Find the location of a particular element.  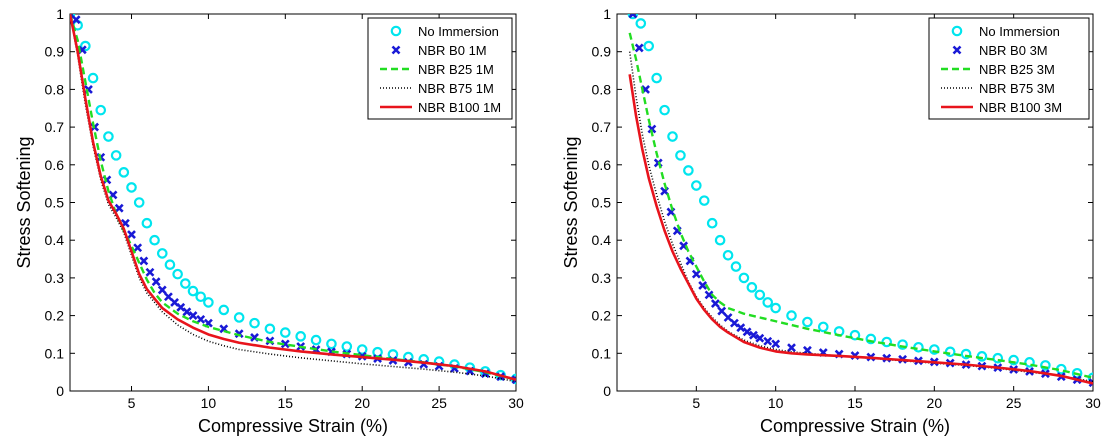

x-axis-label: Compressive Strain (%) is located at coordinates (855, 426).